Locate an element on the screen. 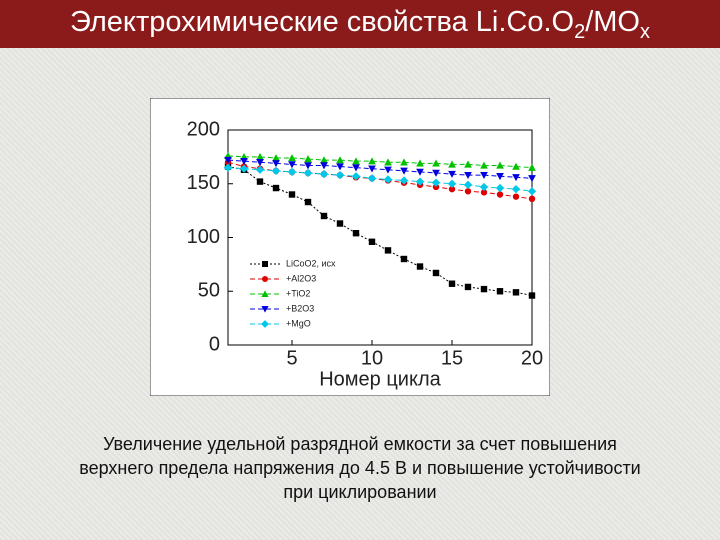  legend-label: +MgO is located at coordinates (298, 323).